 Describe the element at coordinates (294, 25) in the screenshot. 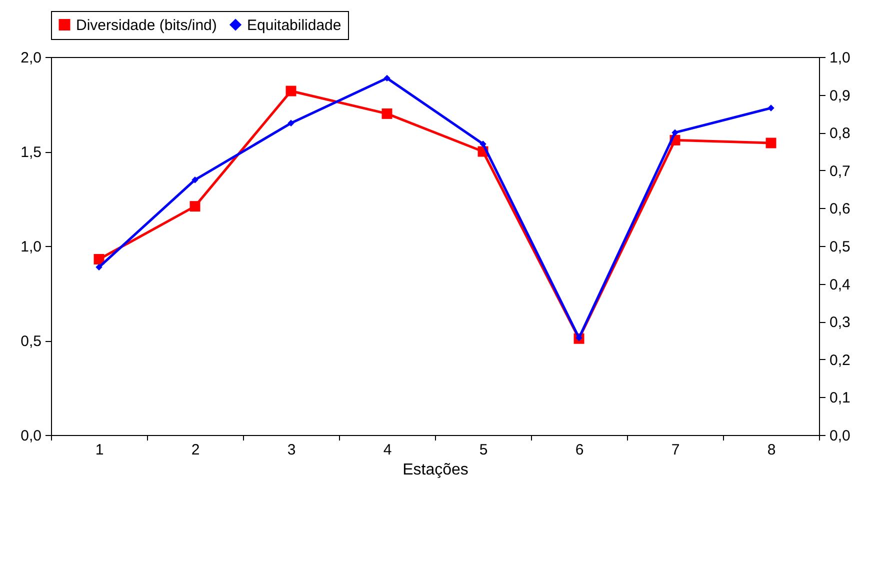

I see `legend-label: Equitabilidade` at that location.